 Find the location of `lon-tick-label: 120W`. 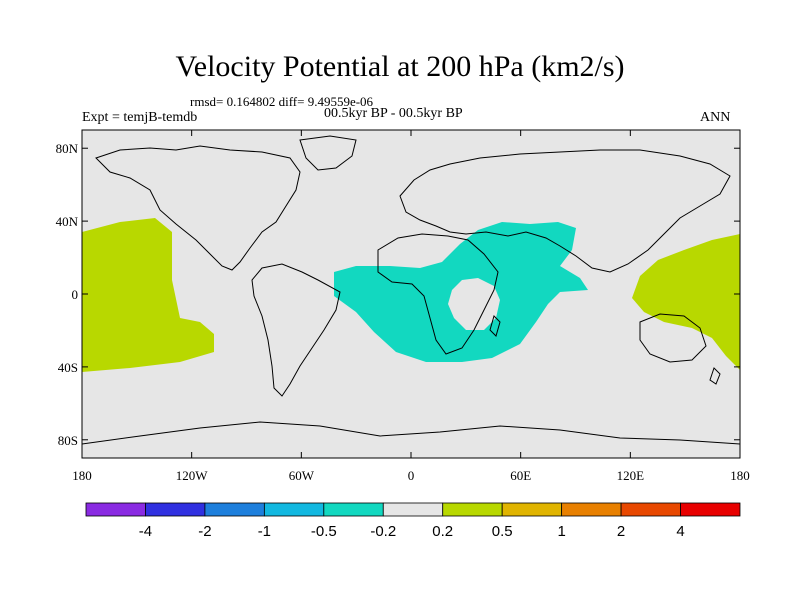

lon-tick-label: 120W is located at coordinates (192, 475).